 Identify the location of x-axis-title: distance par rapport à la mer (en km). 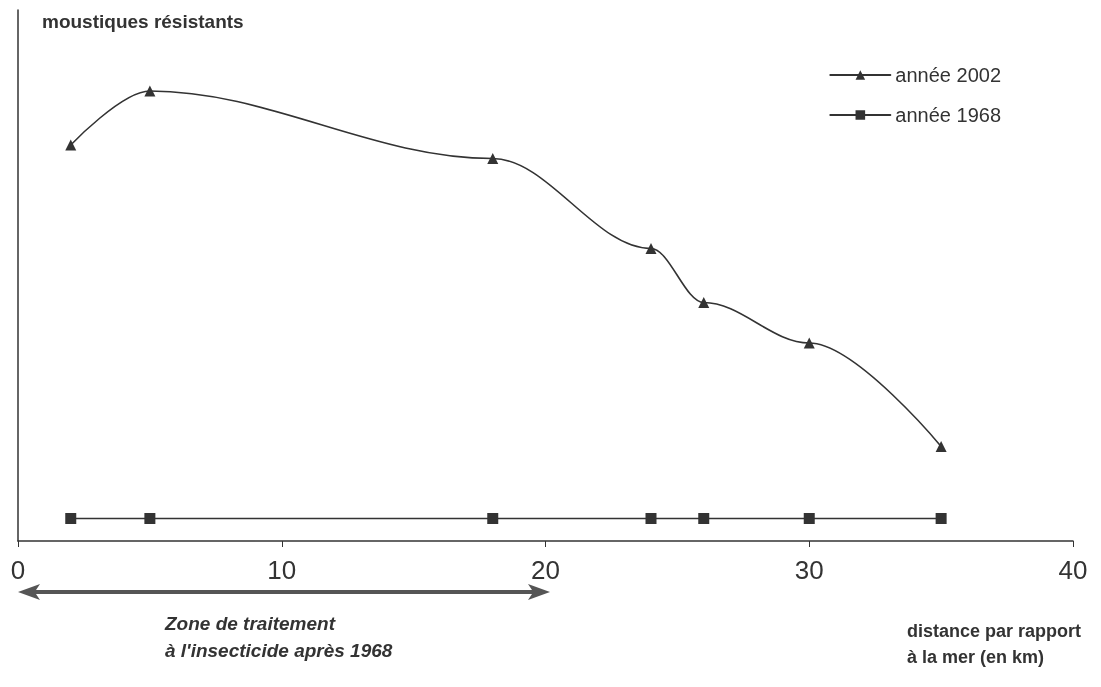
(994, 644).